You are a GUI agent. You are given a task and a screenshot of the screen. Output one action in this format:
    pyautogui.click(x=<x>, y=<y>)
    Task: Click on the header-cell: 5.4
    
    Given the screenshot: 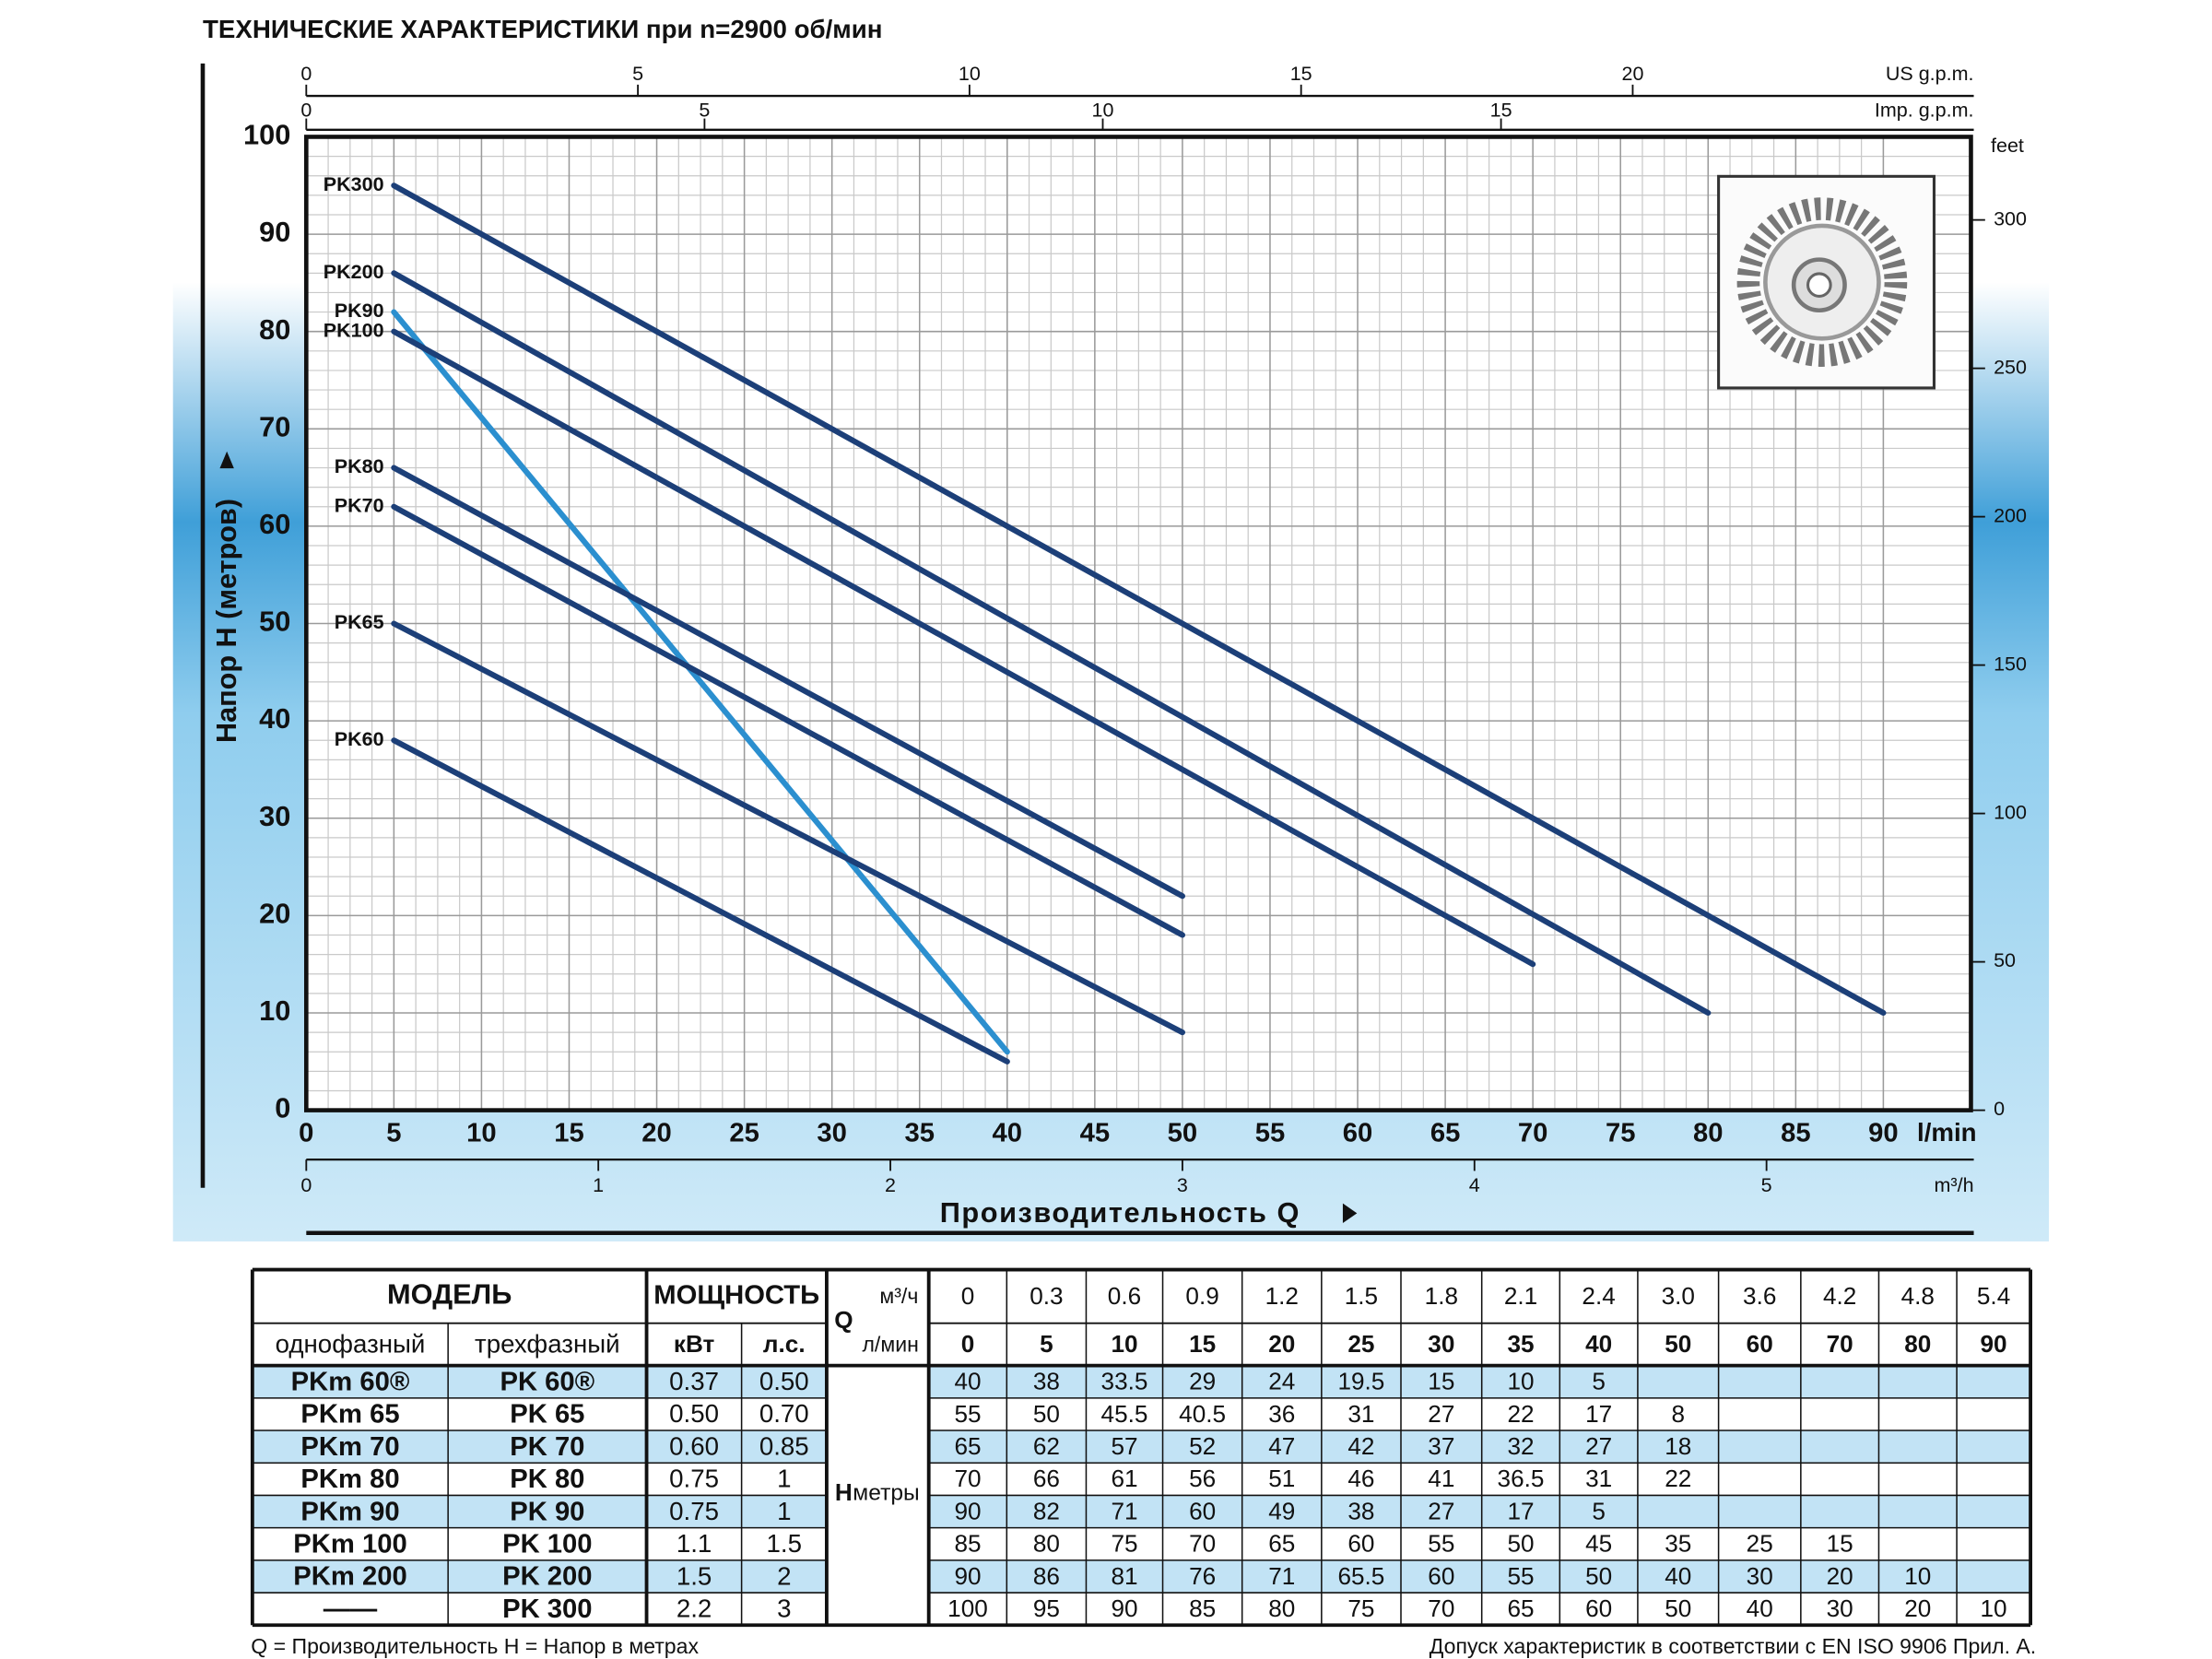 What is the action you would take?
    pyautogui.click(x=1993, y=1296)
    